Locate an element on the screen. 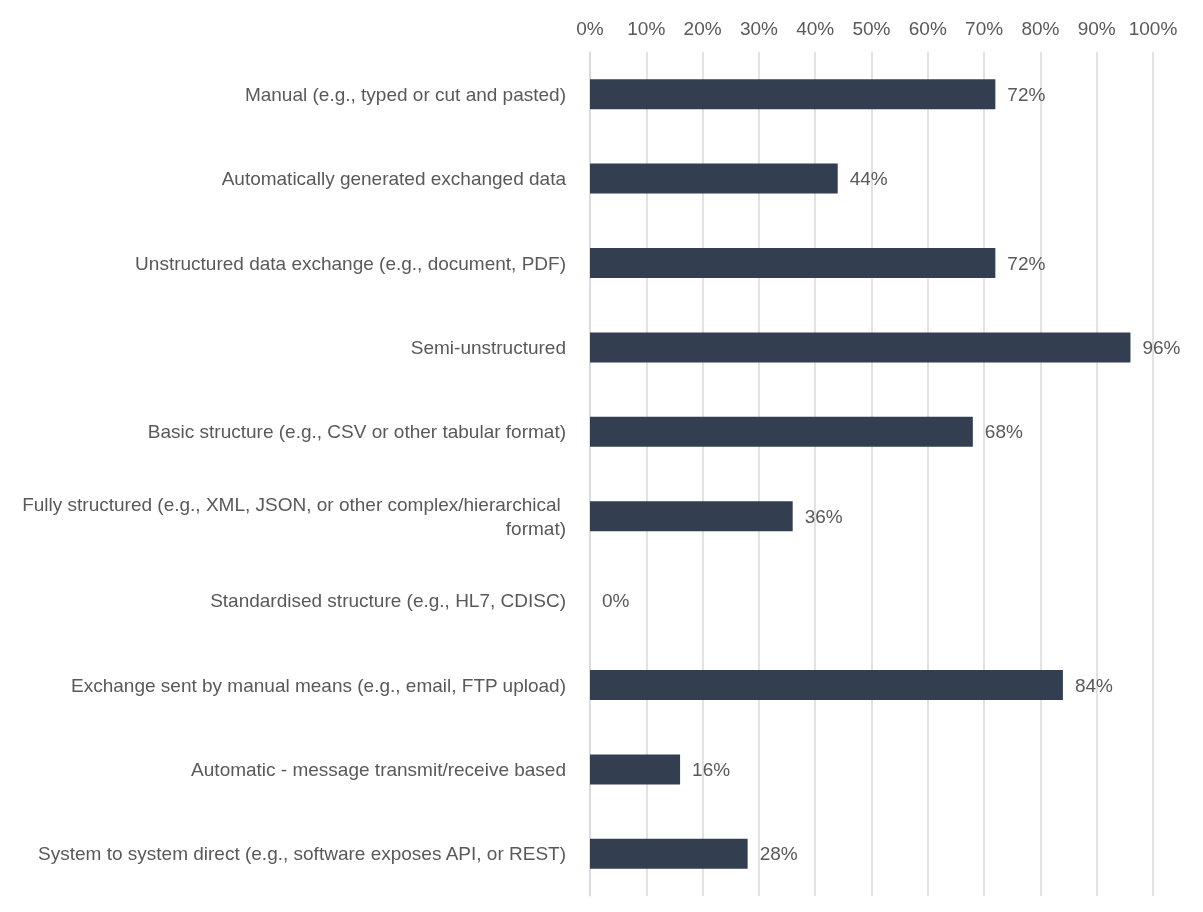  data-label: 28% is located at coordinates (778, 854).